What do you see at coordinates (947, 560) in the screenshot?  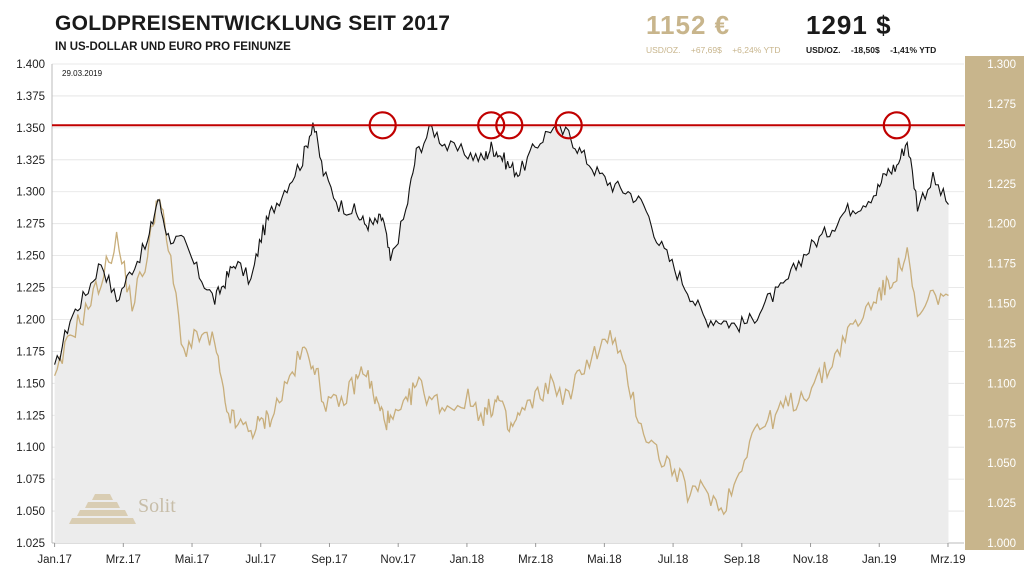 I see `x-tick-label: Mrz.19` at bounding box center [947, 560].